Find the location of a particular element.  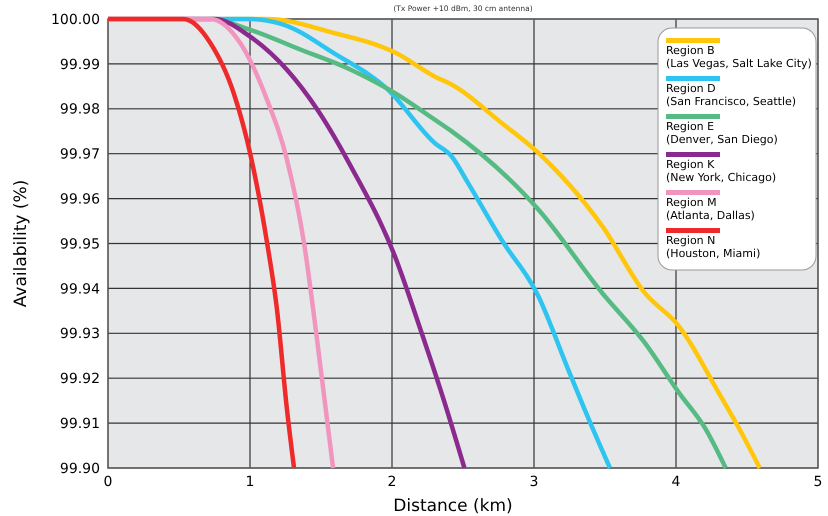

legend-label: Region N (Houston, Miami) is located at coordinates (713, 247).